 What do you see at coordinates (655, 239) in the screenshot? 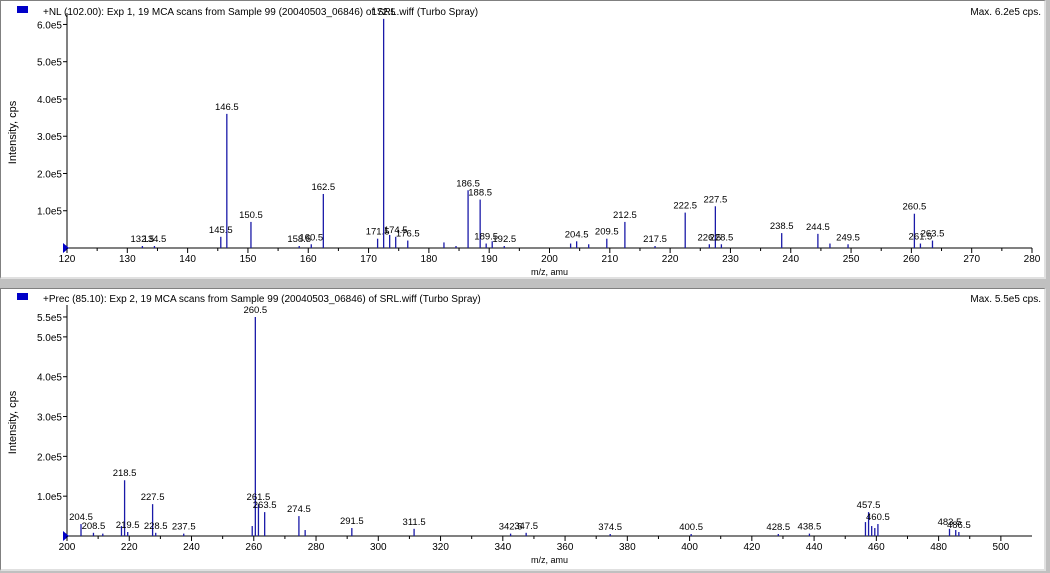
I see `peak-label: 217.5` at bounding box center [655, 239].